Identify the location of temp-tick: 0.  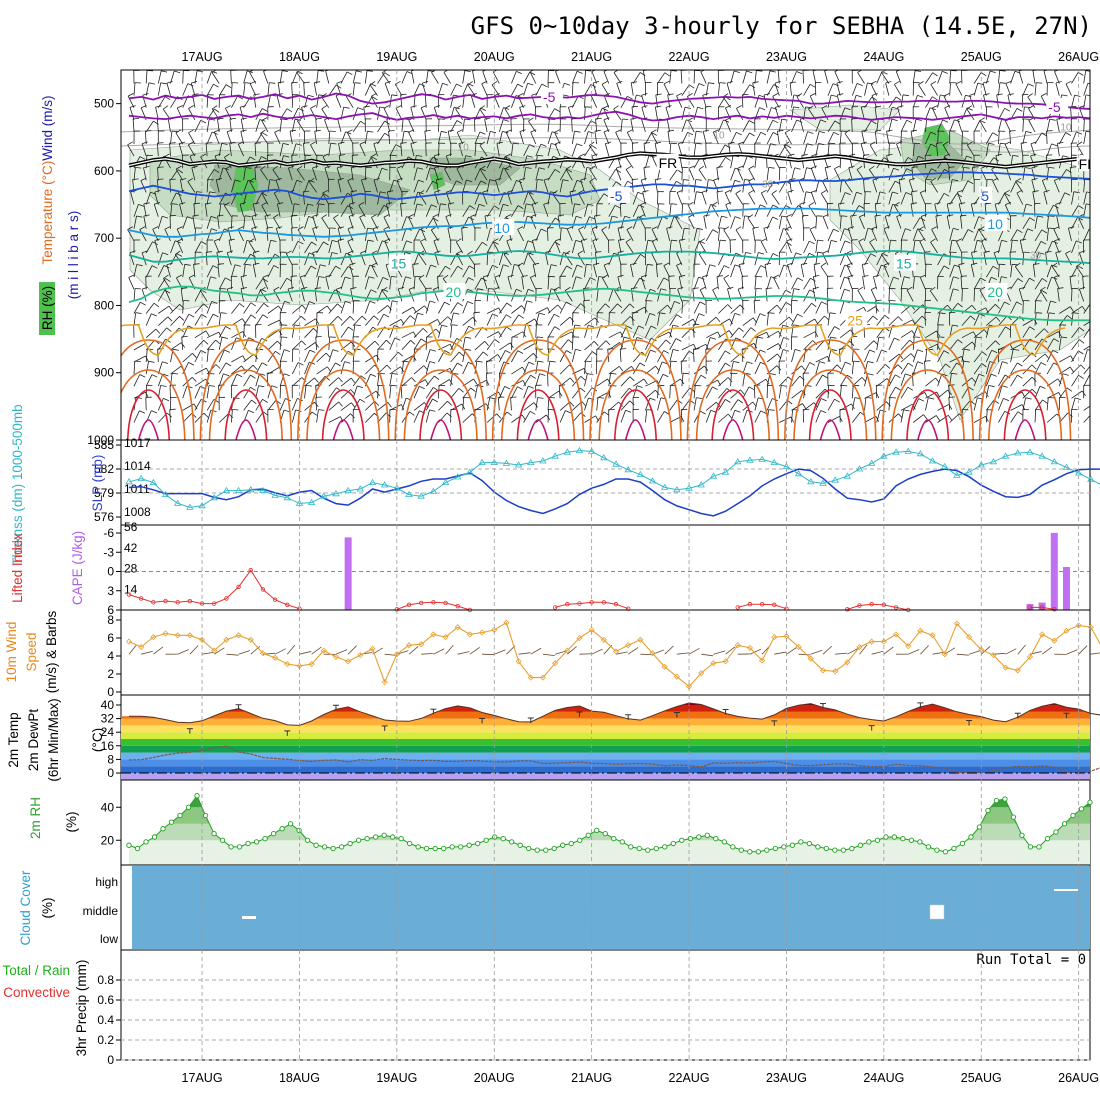
(110, 773).